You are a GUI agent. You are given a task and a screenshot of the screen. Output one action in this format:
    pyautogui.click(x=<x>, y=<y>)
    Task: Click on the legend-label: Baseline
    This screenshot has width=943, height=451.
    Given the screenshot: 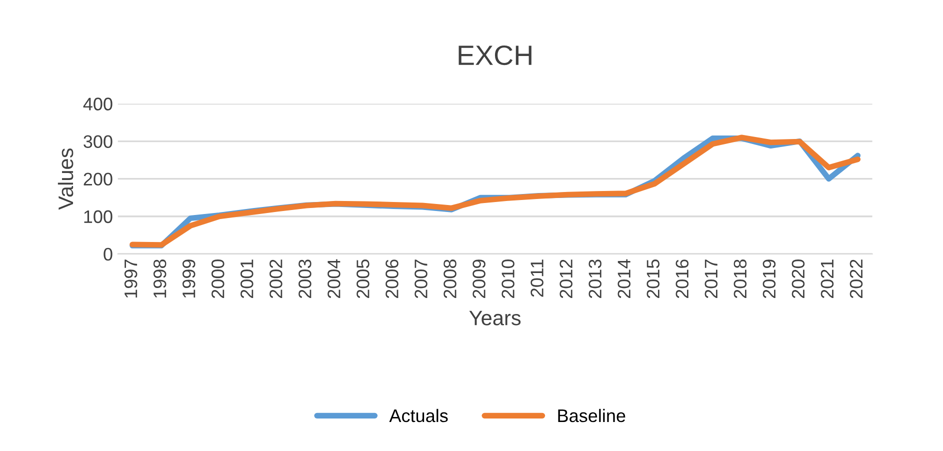 What is the action you would take?
    pyautogui.click(x=592, y=415)
    